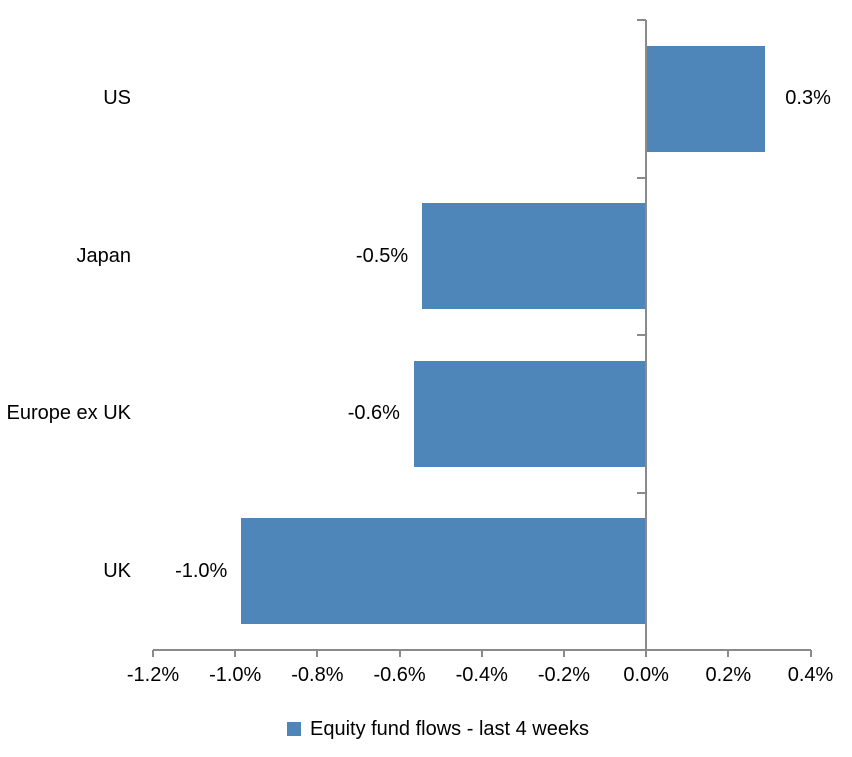 The image size is (852, 757). I want to click on category-label-uk: UK, so click(117, 570).